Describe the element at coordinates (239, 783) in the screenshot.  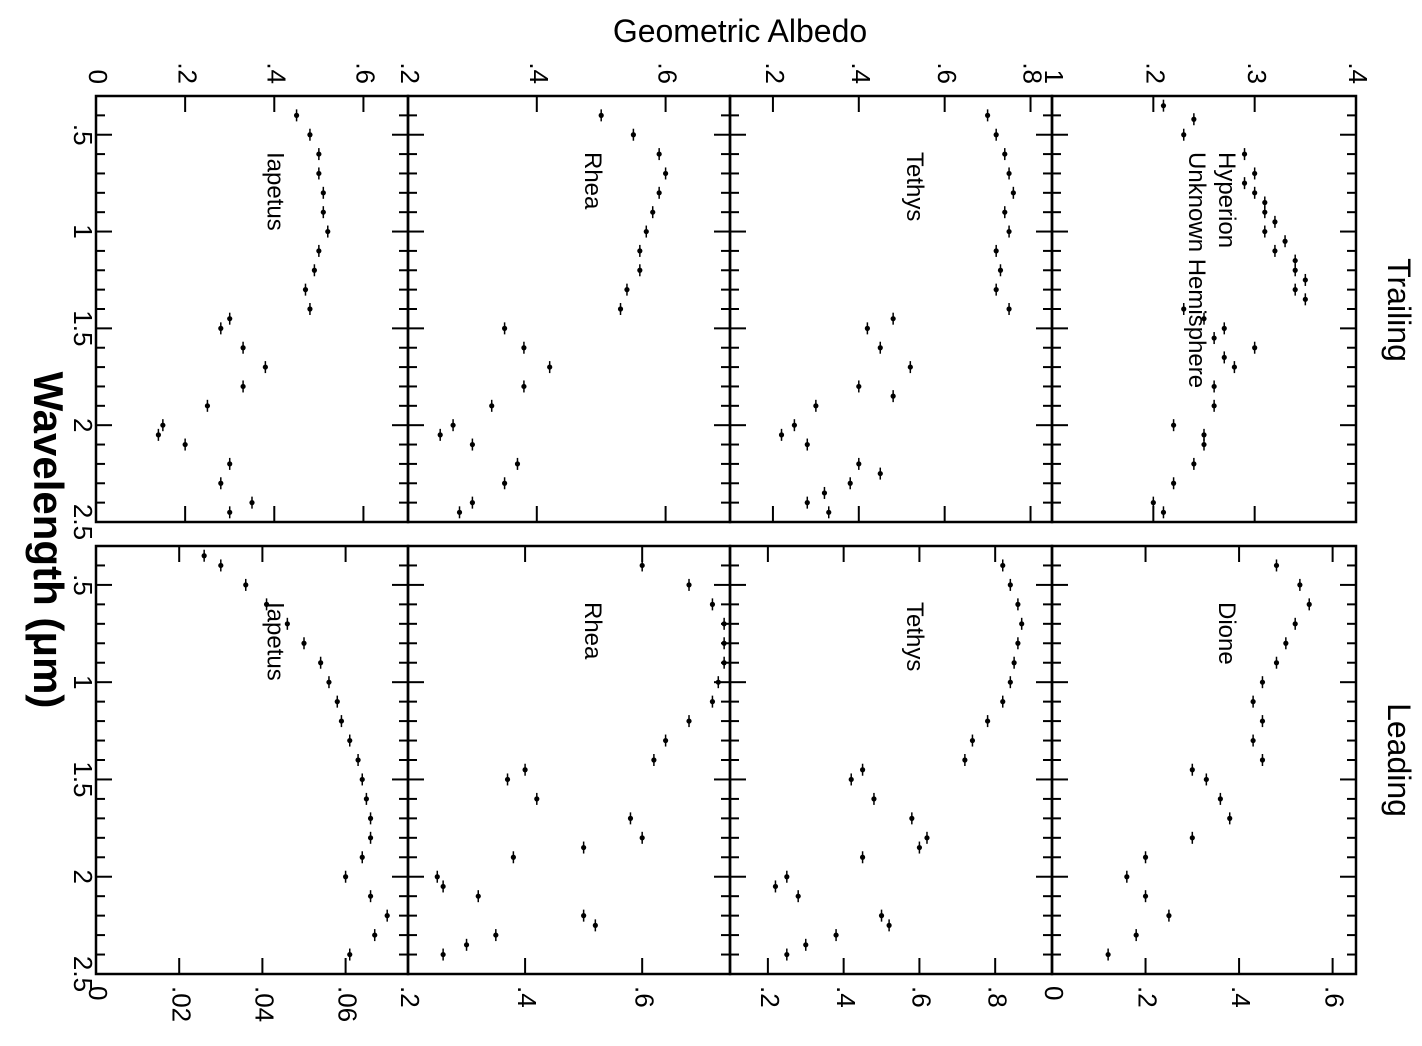
I see `panel-leading-3: 0 .02 .04 .06 .5 1 1.5 2 2.5 Iapetus` at that location.